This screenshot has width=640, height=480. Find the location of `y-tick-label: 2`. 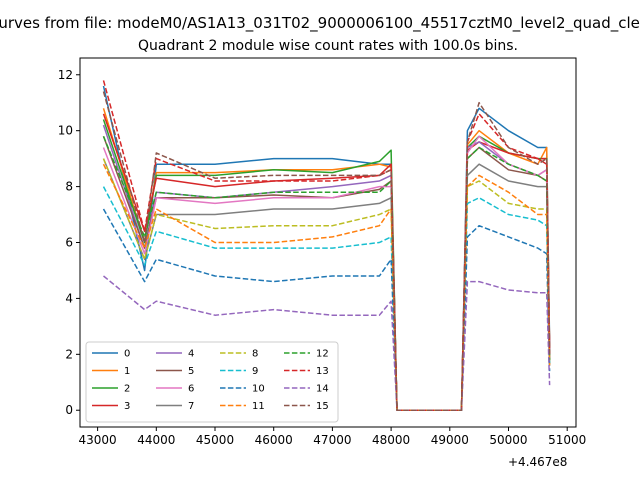

y-tick-label: 2 is located at coordinates (69, 354).